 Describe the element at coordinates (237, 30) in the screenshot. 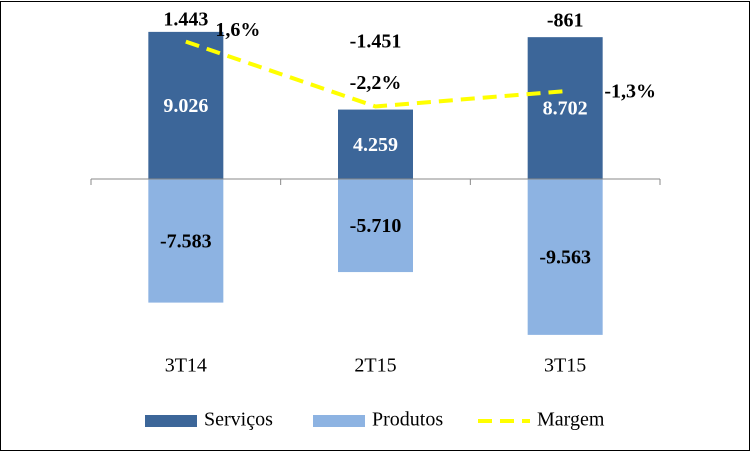

I see `line-label: 1,6%` at that location.